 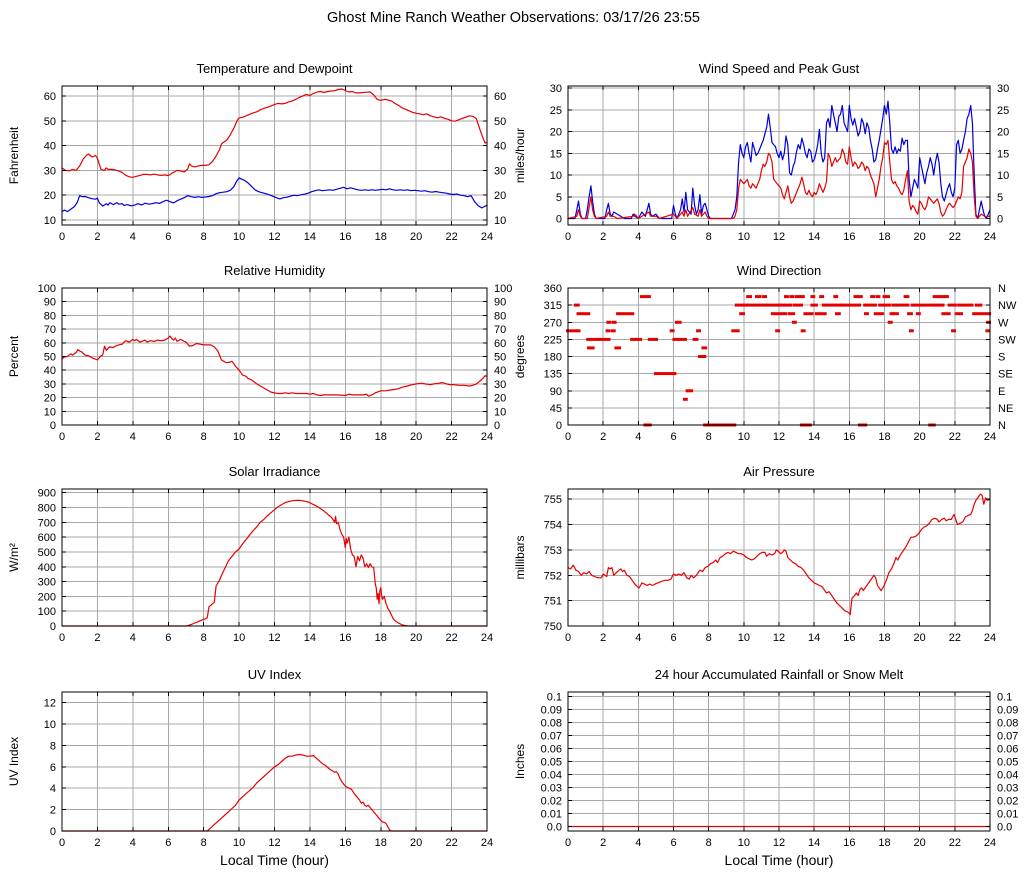 What do you see at coordinates (50, 330) in the screenshot?
I see `svg-text: 70` at bounding box center [50, 330].